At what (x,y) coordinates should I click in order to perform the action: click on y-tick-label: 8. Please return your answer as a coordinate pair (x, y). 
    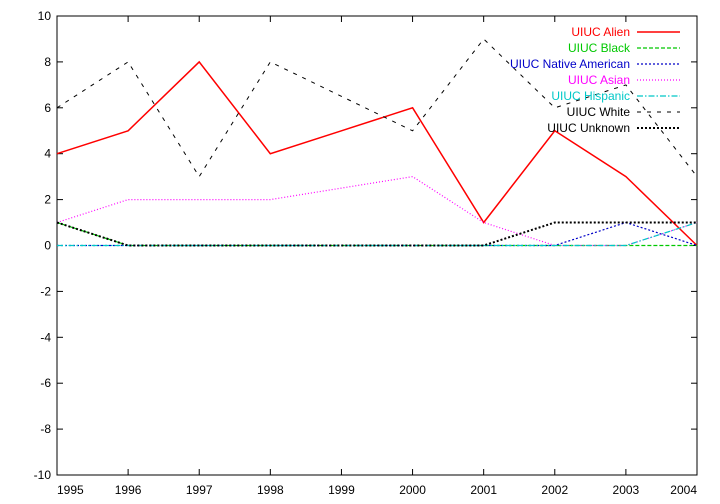
    Looking at the image, I should click on (47, 62).